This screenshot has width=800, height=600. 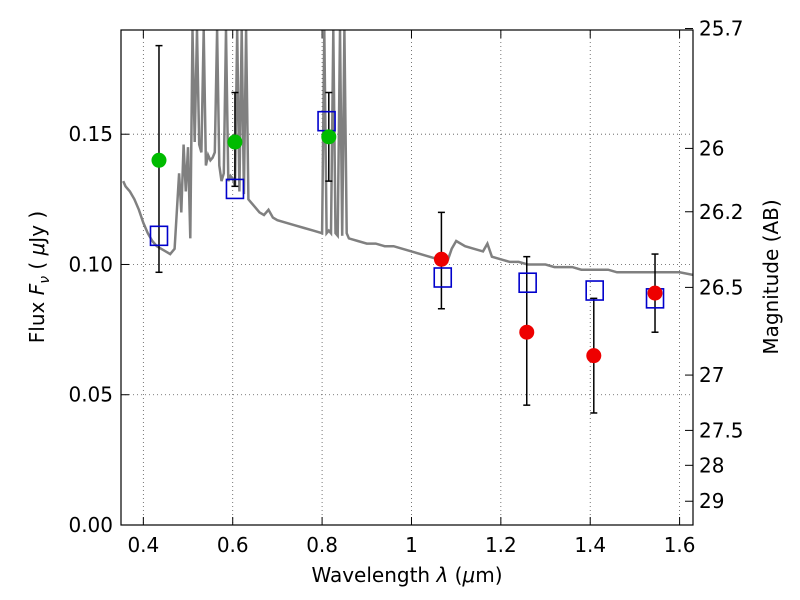 I want to click on magnitude-axis-tick-labels: 25.7 26 26.2 26.5 27 27.5 28 29, so click(x=721, y=265).